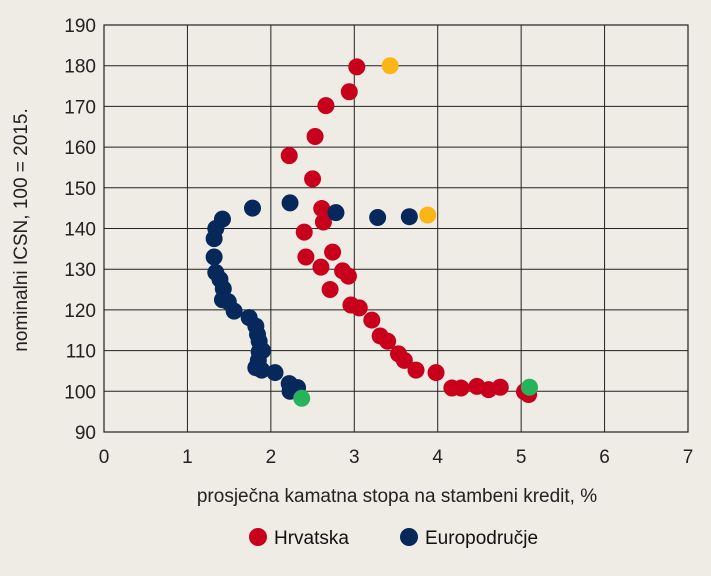  Describe the element at coordinates (688, 457) in the screenshot. I see `x-tick-label: 7` at that location.